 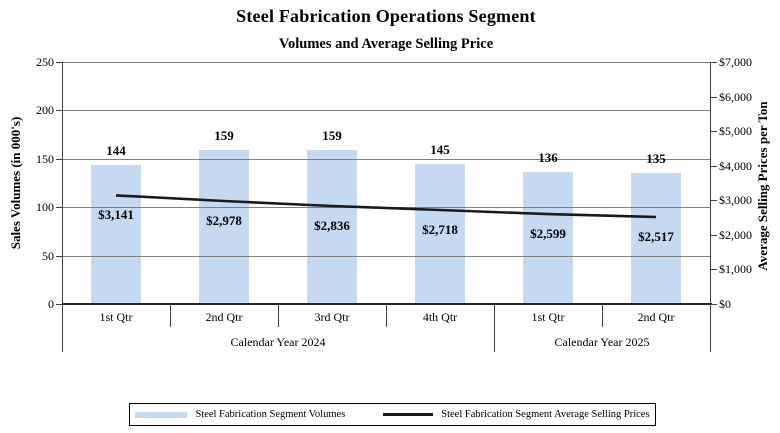 What do you see at coordinates (735, 200) in the screenshot?
I see `right-axis-tick-label: $3,000` at bounding box center [735, 200].